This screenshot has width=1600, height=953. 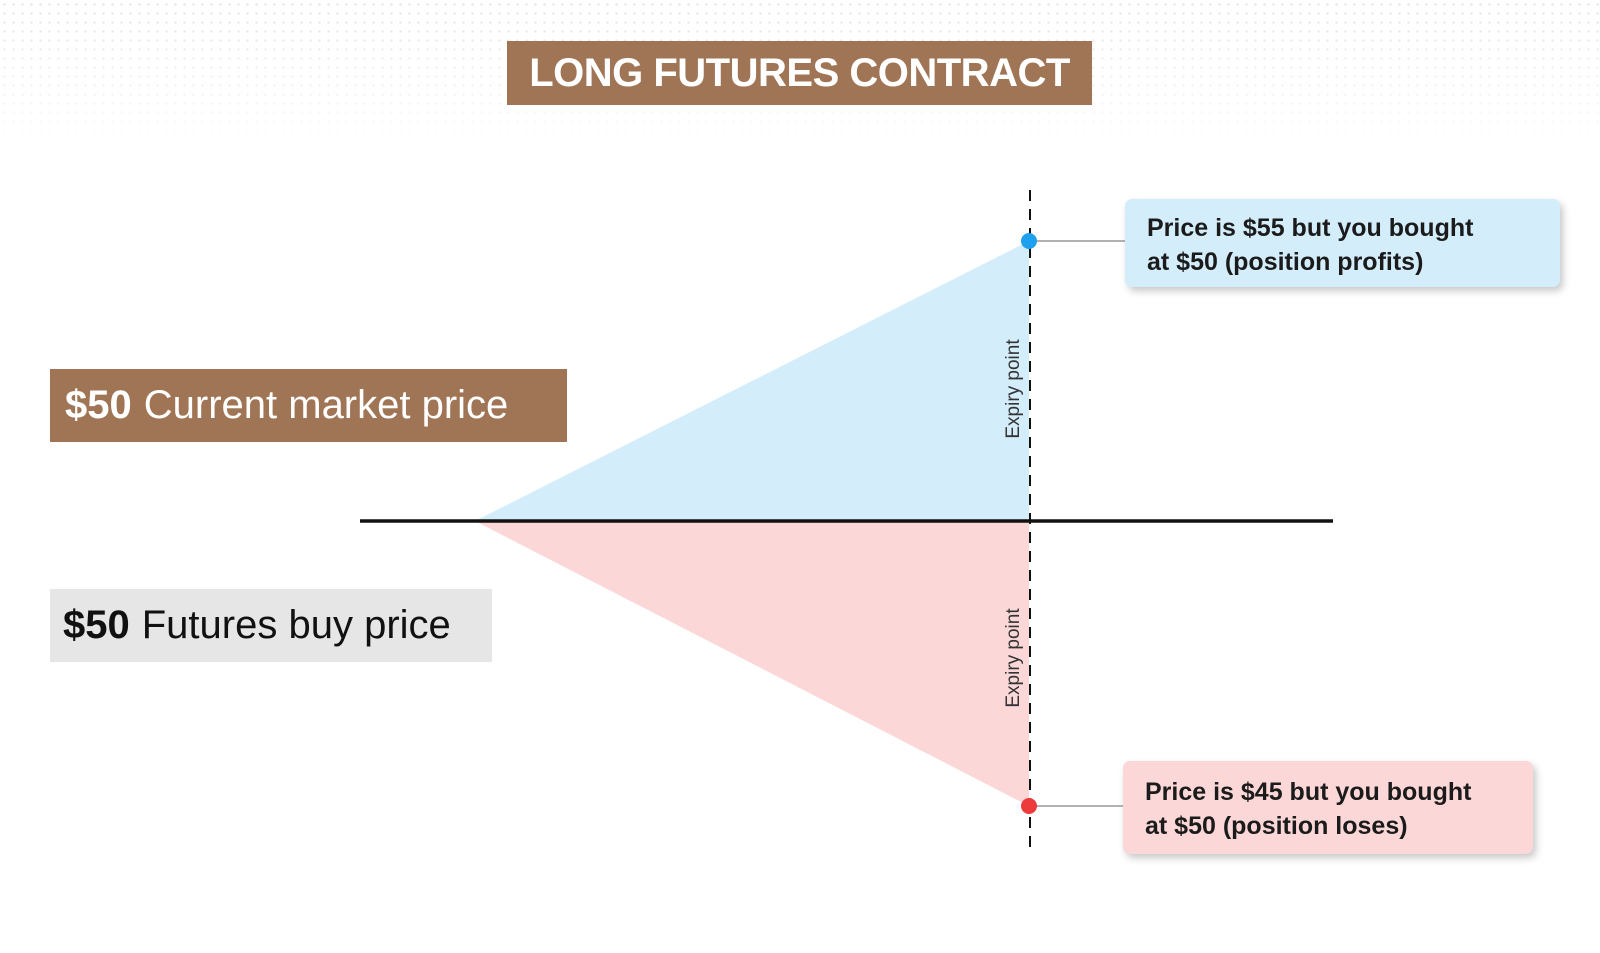 What do you see at coordinates (1285, 262) in the screenshot?
I see `profit-callout-line2: at $50 (position profits)` at bounding box center [1285, 262].